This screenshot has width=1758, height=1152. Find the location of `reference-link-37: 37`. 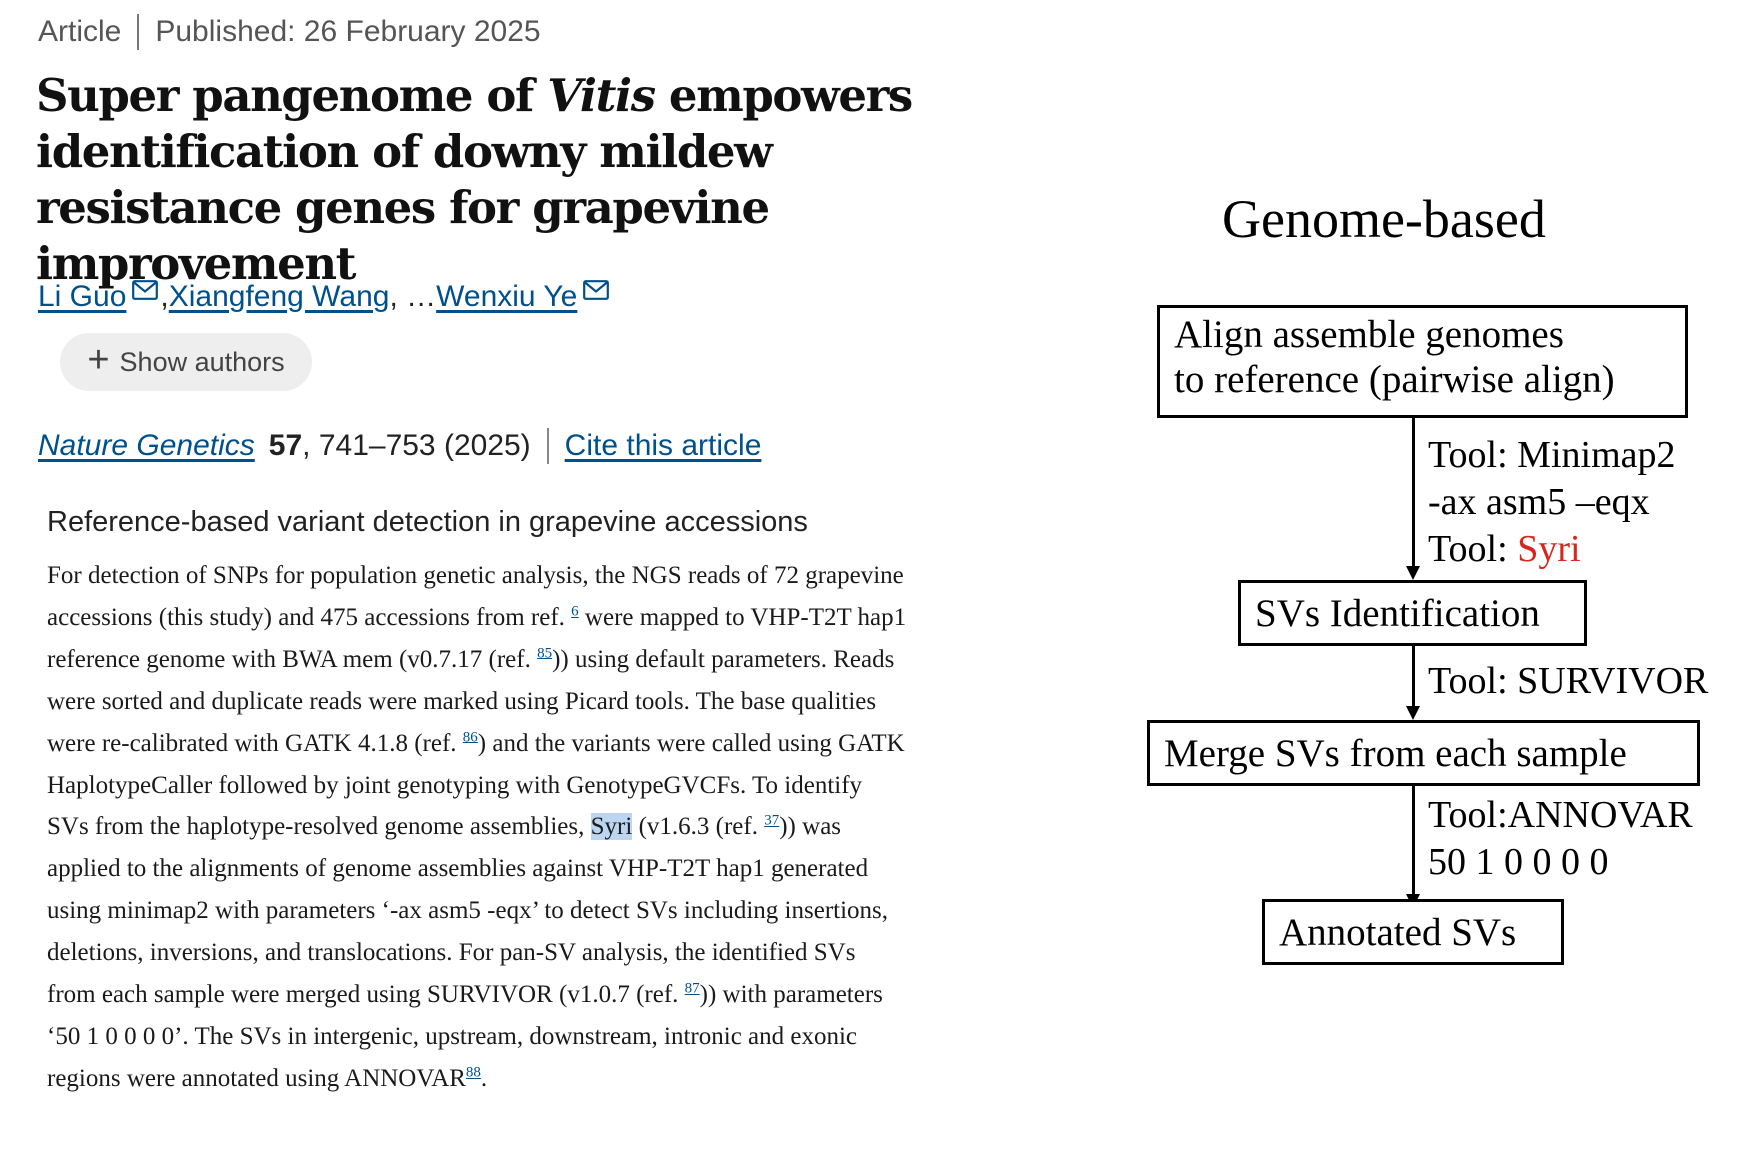

reference-link-37: 37 is located at coordinates (772, 821).